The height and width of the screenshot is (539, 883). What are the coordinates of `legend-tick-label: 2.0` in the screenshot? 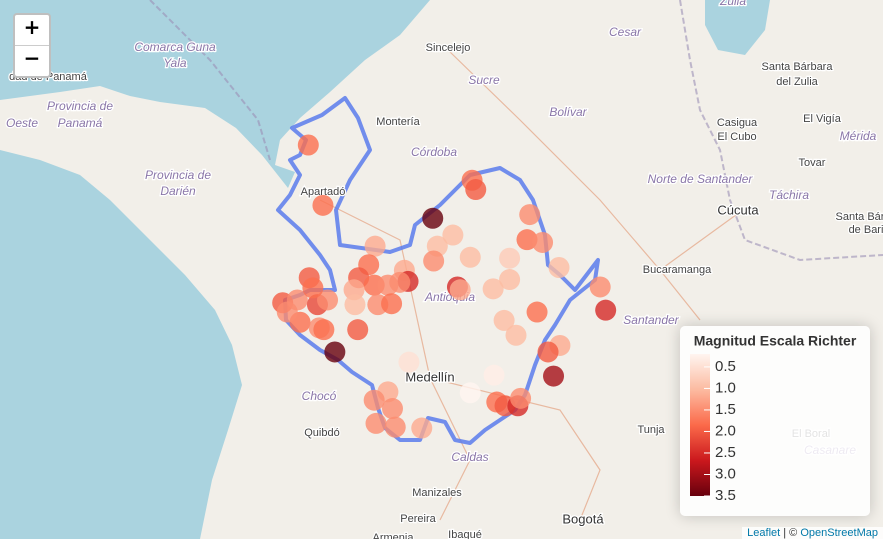 It's located at (725, 430).